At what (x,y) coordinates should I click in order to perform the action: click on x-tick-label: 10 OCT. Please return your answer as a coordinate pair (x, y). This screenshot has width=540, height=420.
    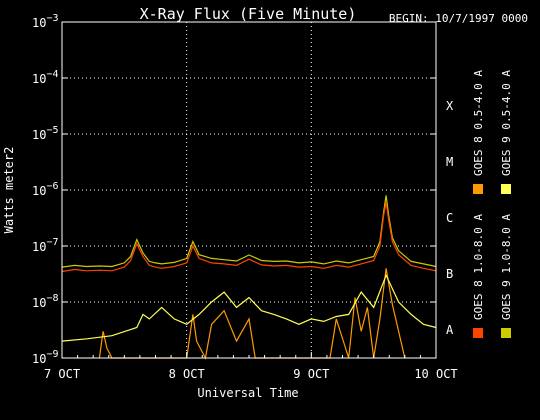
    Looking at the image, I should click on (435, 374).